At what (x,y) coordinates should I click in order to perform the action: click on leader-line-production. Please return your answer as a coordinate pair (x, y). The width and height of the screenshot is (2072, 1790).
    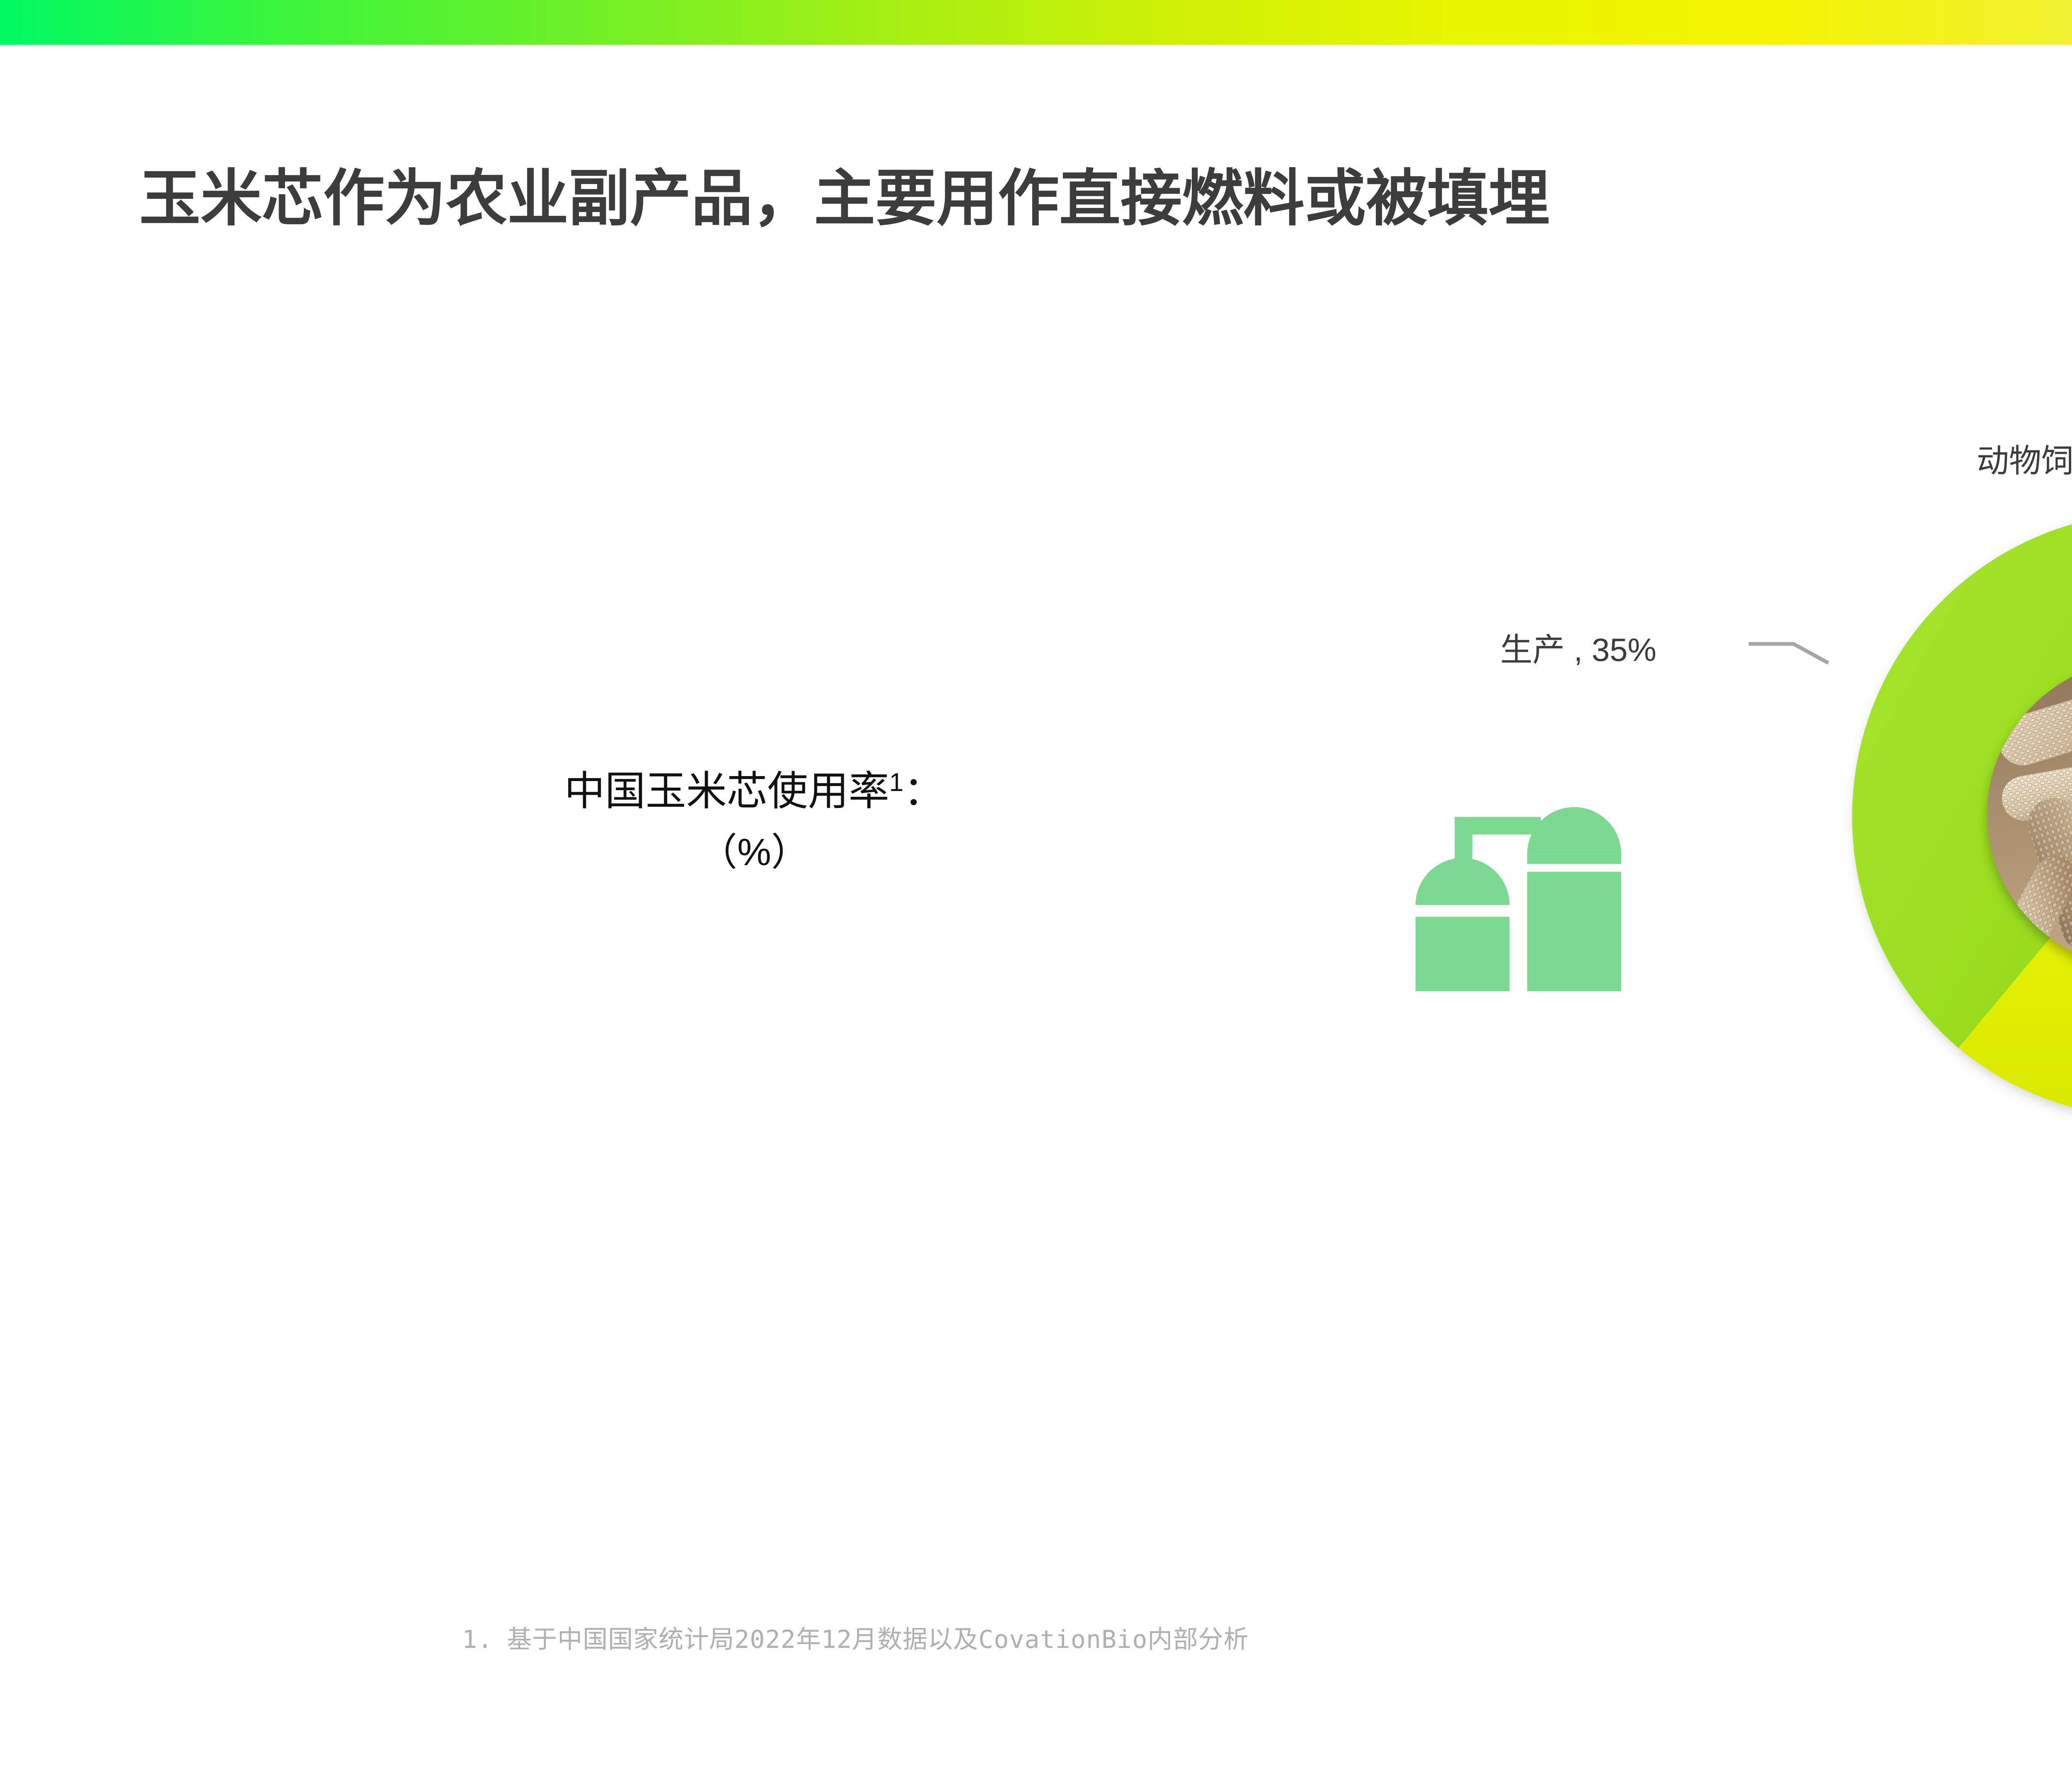
    Looking at the image, I should click on (1789, 654).